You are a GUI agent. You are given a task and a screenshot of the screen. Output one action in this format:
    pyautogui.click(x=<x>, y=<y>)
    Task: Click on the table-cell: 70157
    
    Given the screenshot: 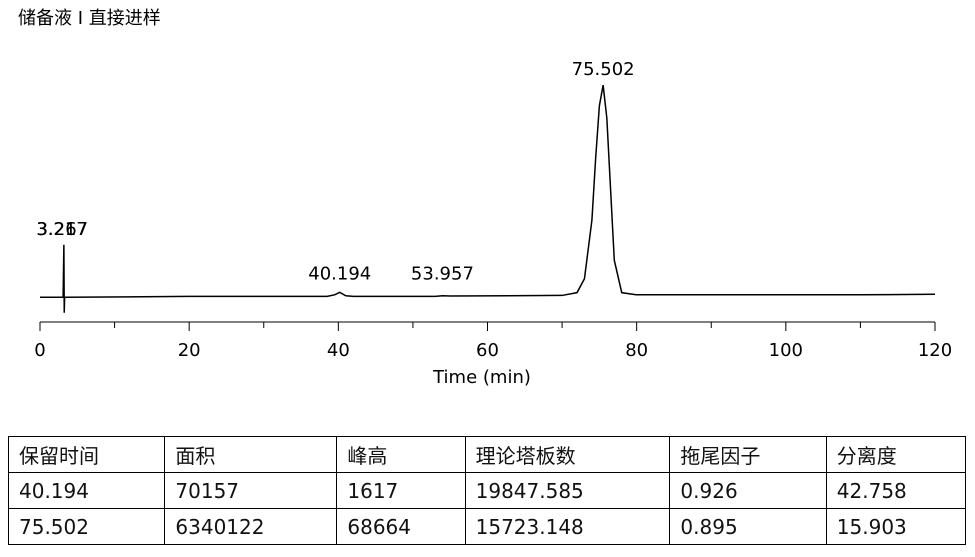 What is the action you would take?
    pyautogui.click(x=251, y=490)
    